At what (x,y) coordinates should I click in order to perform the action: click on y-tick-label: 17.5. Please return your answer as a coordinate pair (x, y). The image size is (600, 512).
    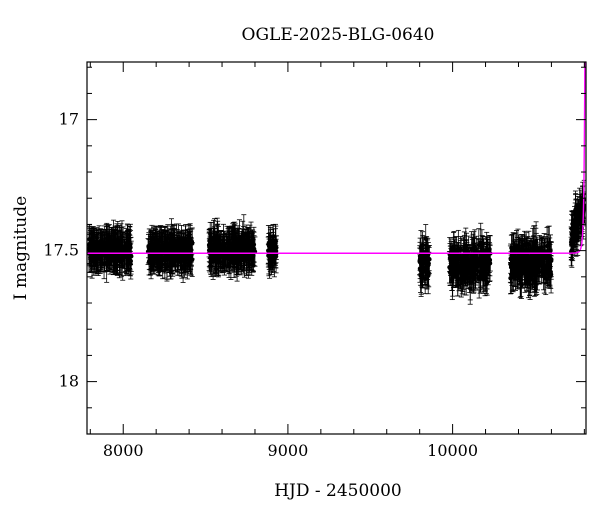
    Looking at the image, I should click on (61, 250).